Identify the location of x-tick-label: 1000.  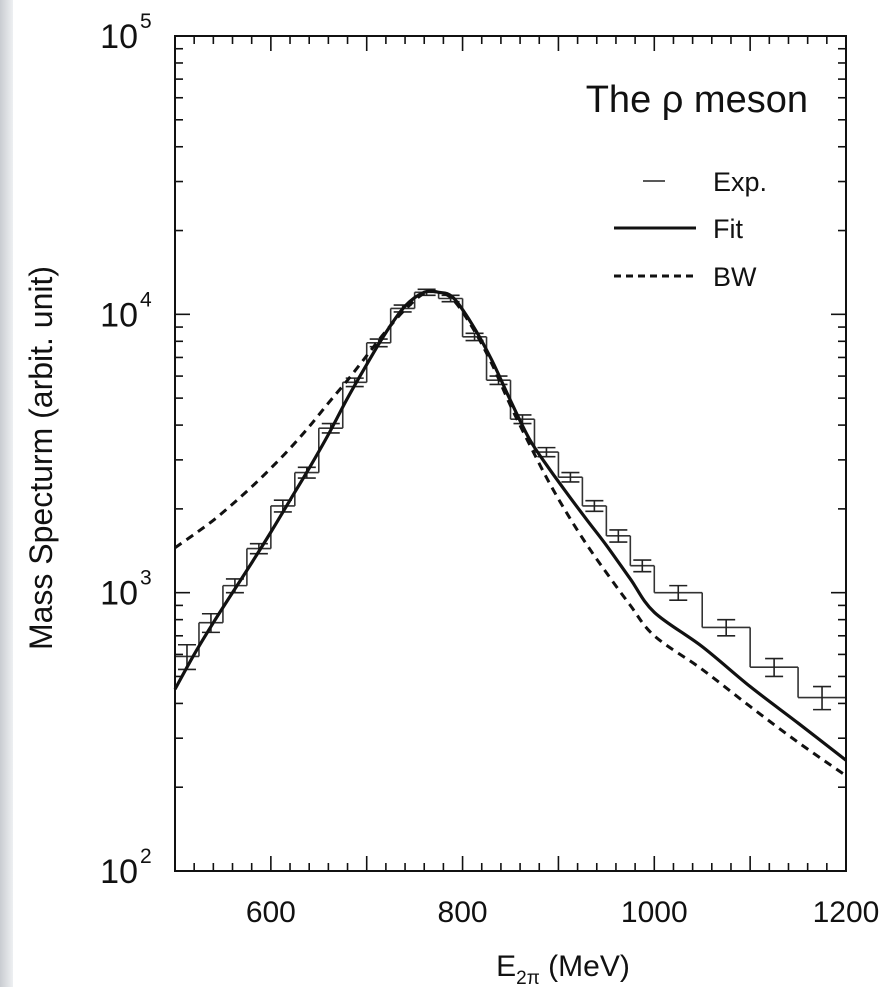
(654, 912).